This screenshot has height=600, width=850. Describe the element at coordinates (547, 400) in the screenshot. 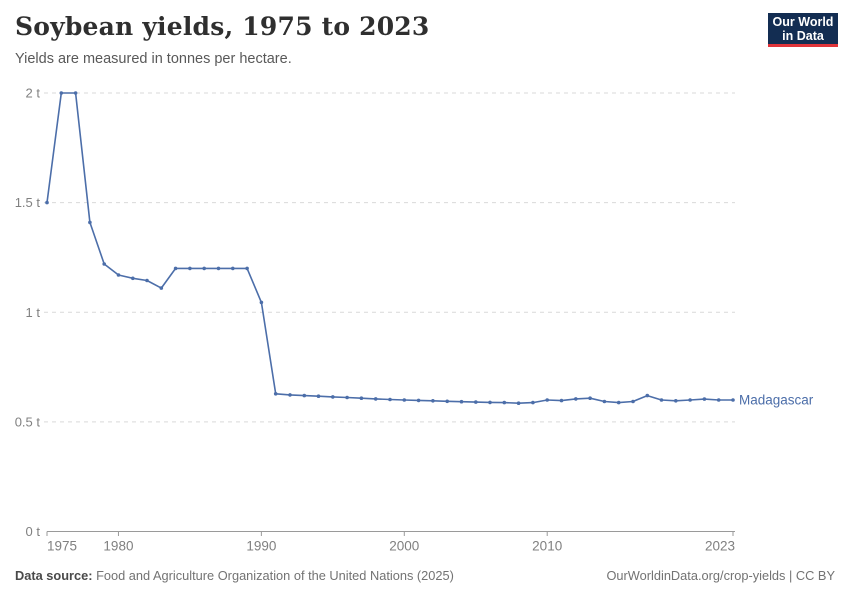

I see `data-point-madagascar-2010` at that location.